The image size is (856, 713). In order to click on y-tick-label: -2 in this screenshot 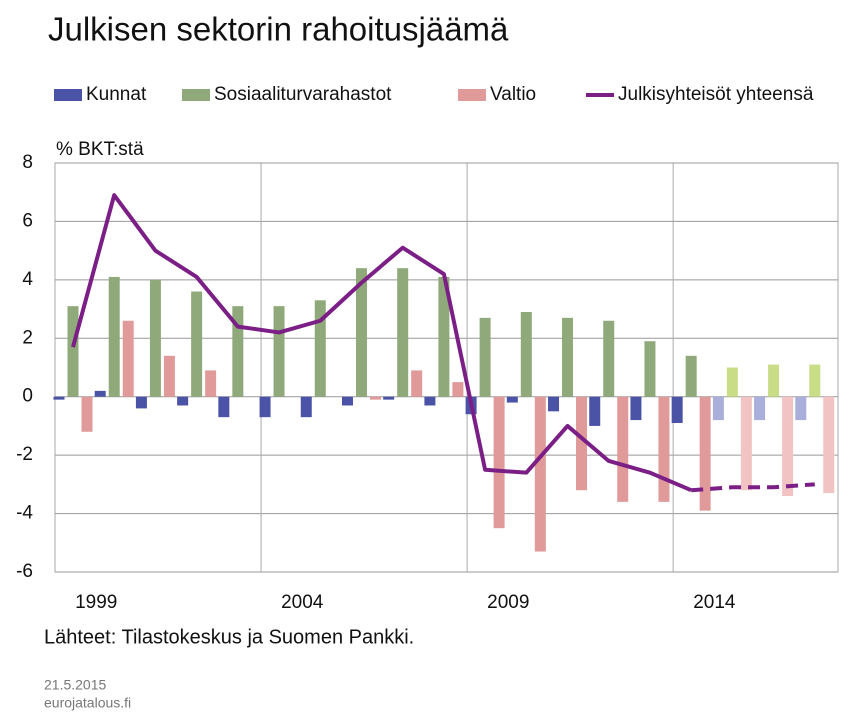, I will do `click(24, 454)`.